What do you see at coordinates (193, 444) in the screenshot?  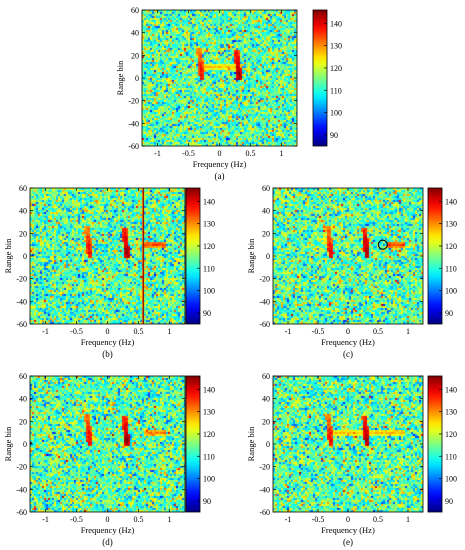 I see `colorbar-d` at bounding box center [193, 444].